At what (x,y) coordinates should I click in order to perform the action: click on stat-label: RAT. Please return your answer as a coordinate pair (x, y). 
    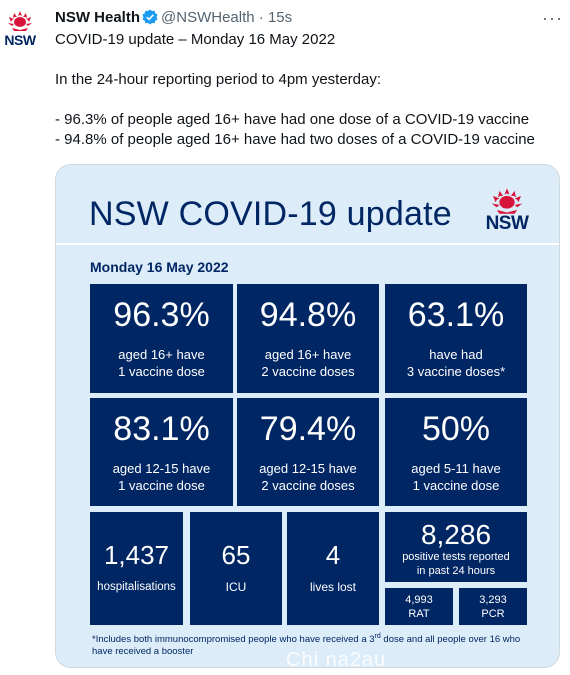
    Looking at the image, I should click on (419, 614).